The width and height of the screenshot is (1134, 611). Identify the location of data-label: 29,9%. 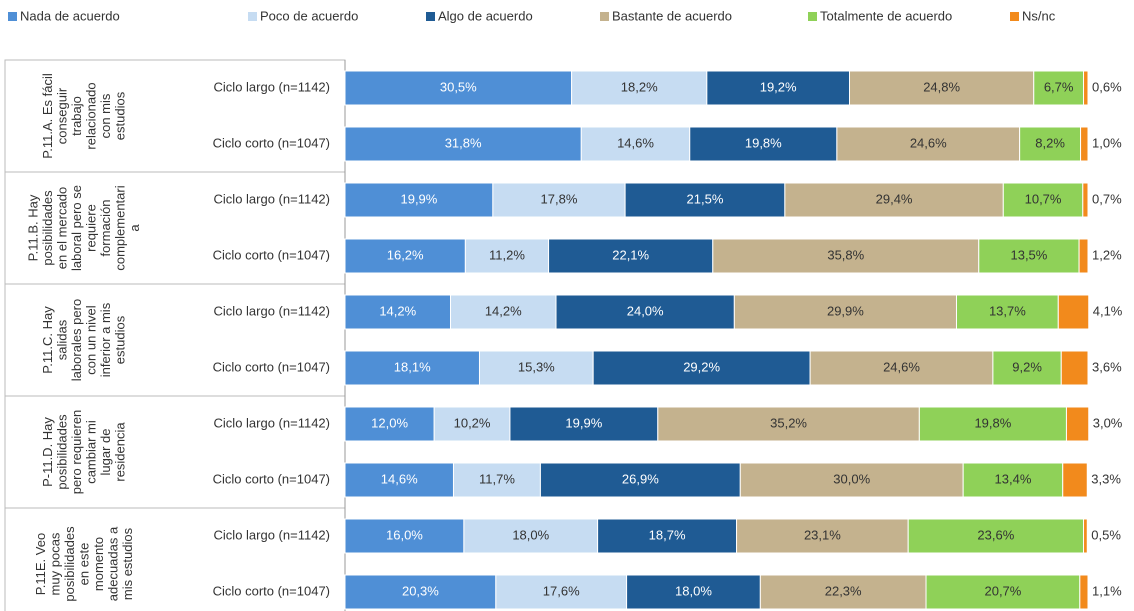
(845, 310).